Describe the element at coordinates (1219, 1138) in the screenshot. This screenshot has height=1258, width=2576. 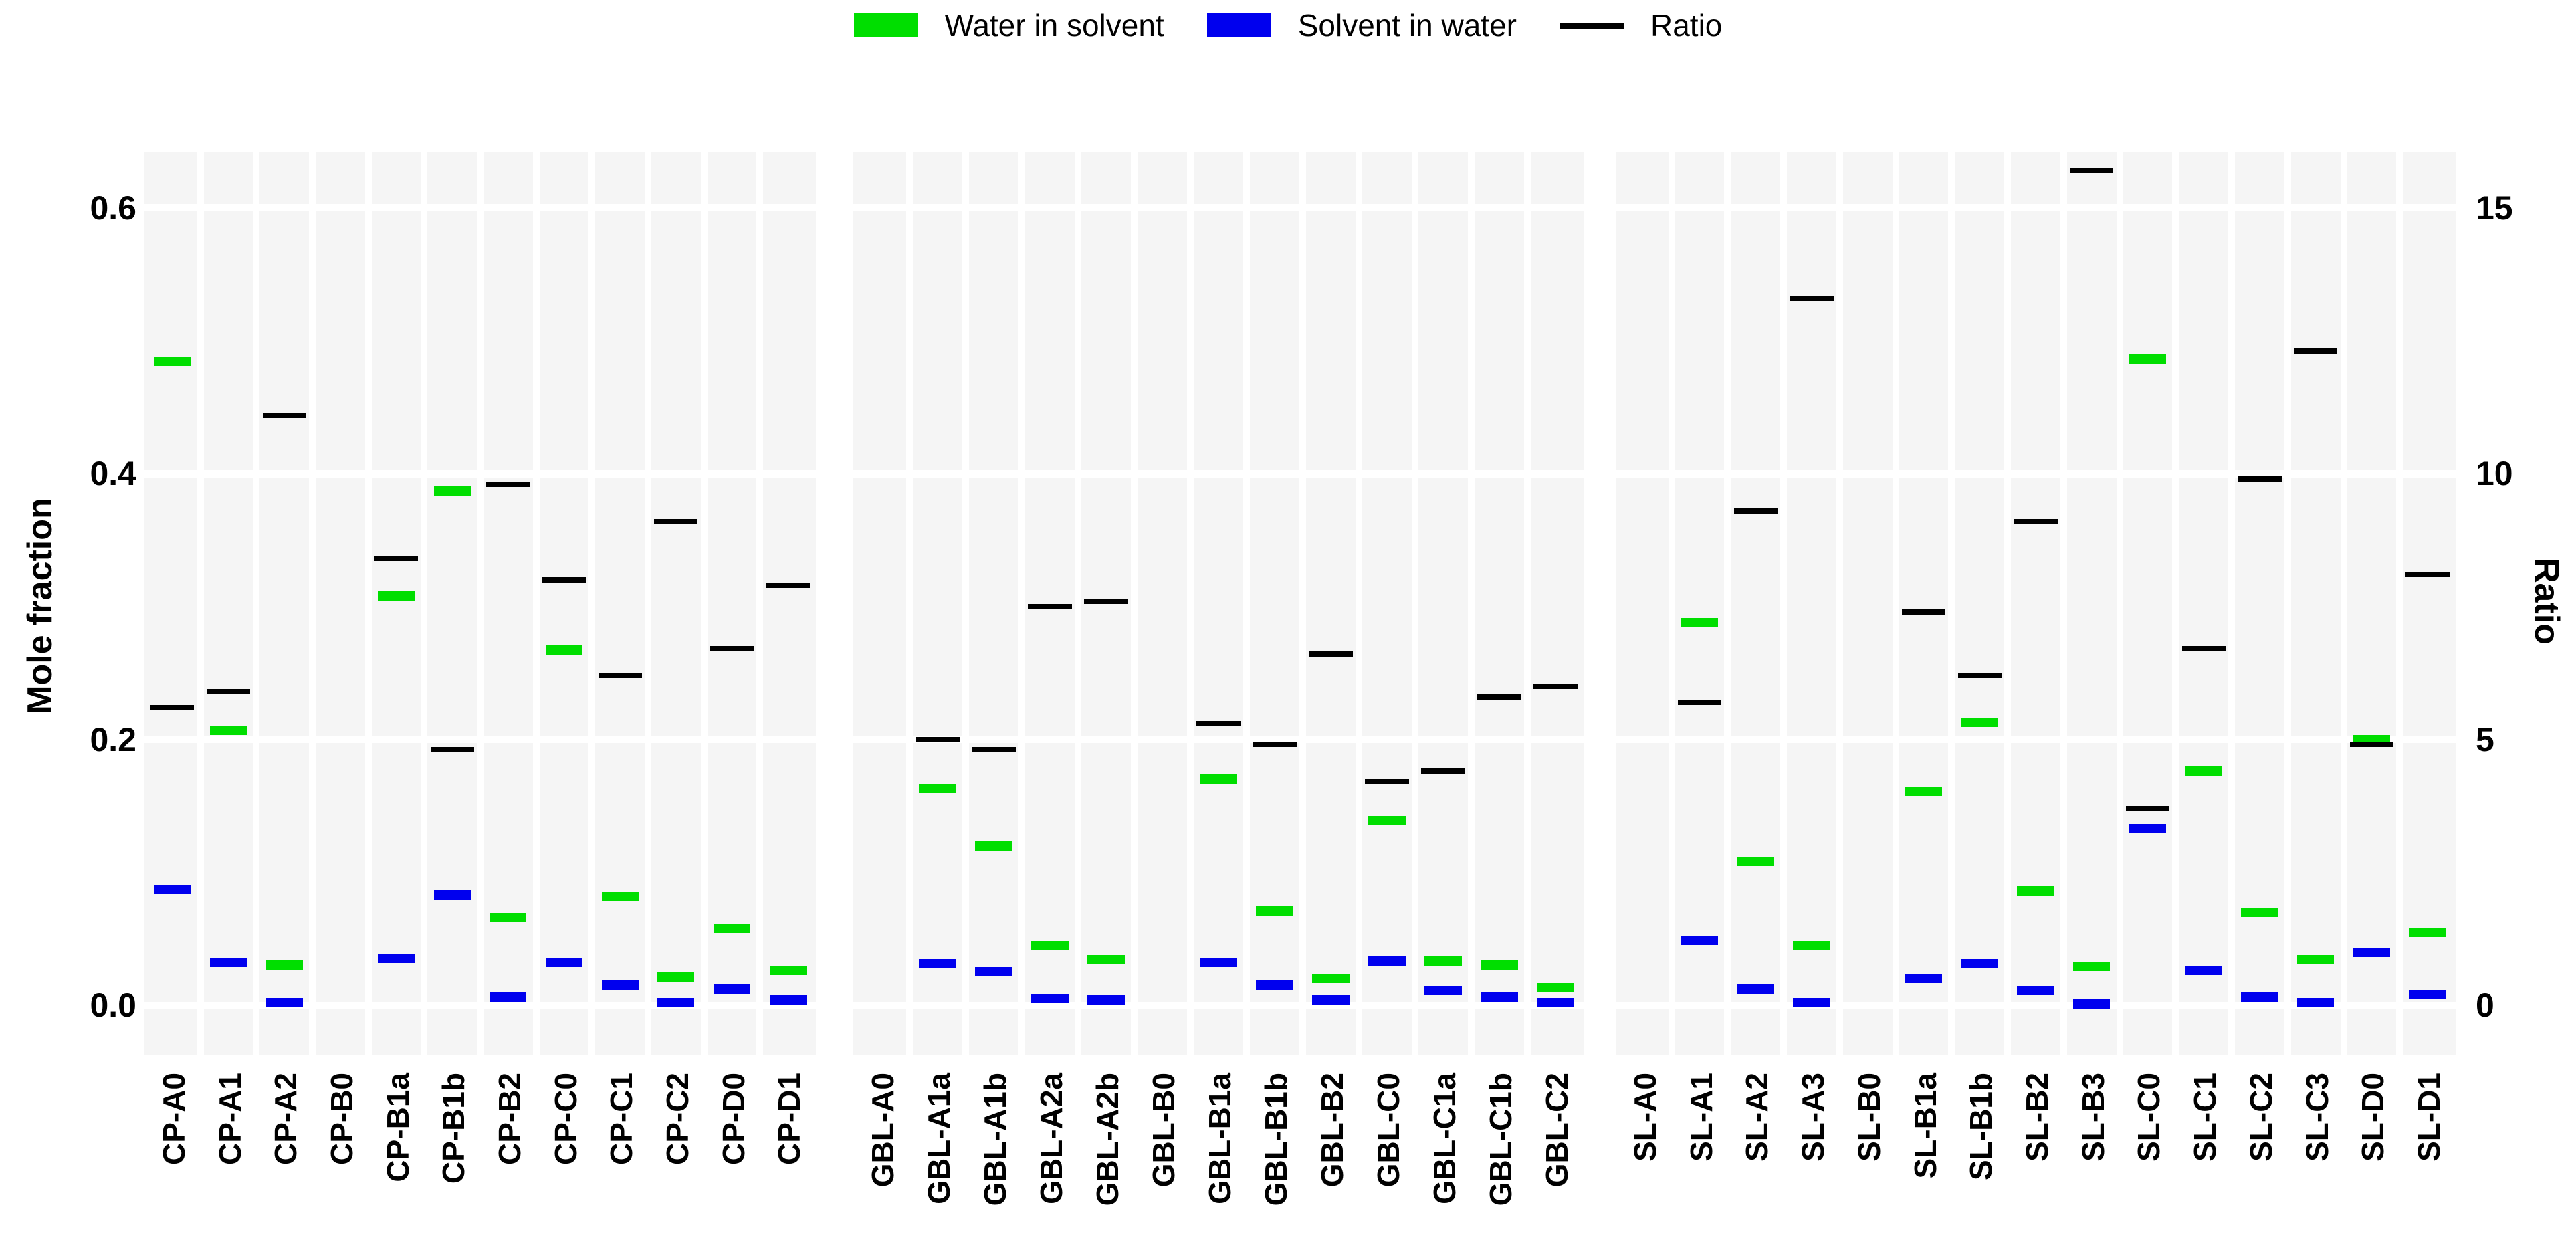
I see `x-tick-label: GBL-B1a` at that location.